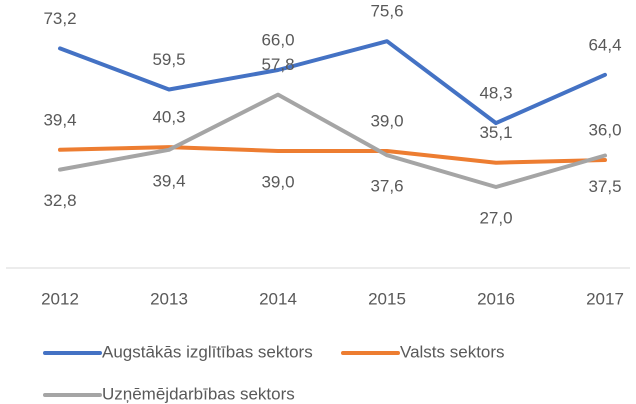  What do you see at coordinates (604, 186) in the screenshot?
I see `data-label: 37,5` at bounding box center [604, 186].